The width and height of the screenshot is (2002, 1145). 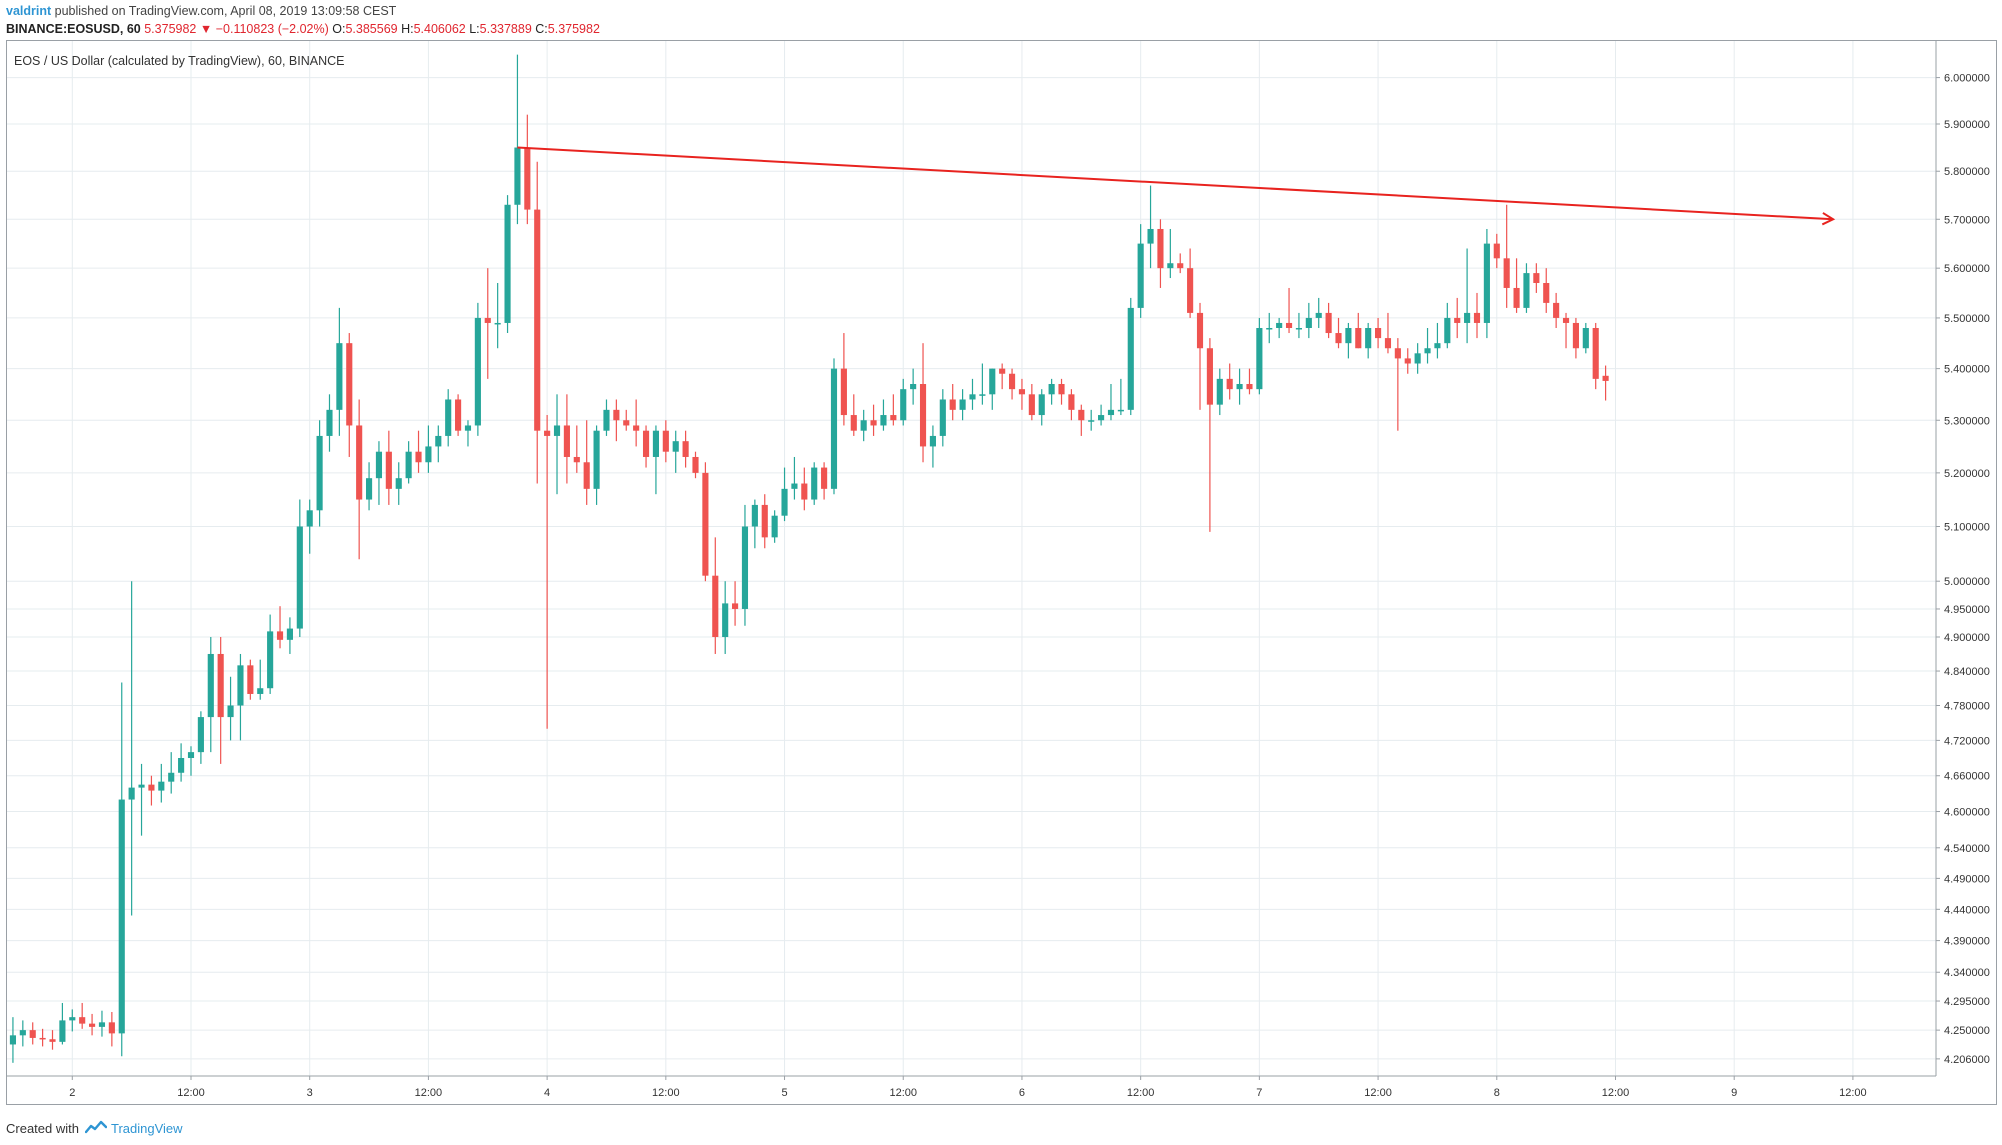 I want to click on open-value: 5.385569, so click(x=371, y=29).